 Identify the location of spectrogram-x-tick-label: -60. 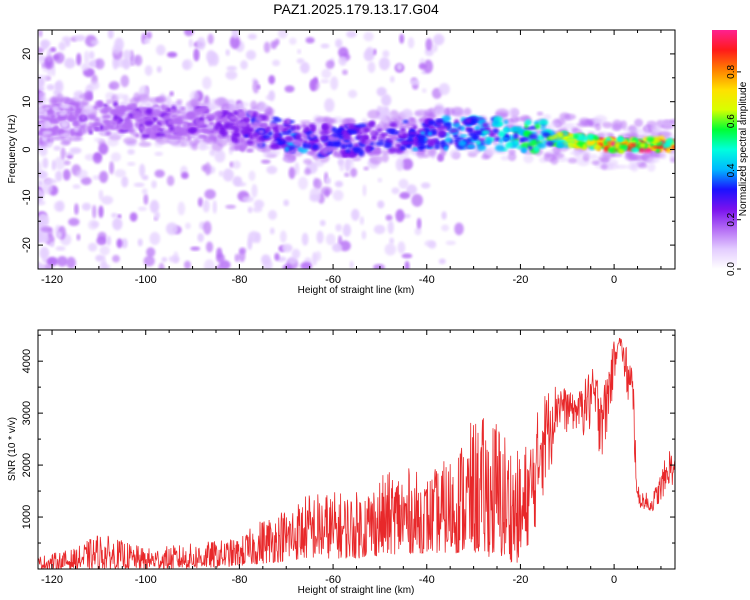
(333, 280).